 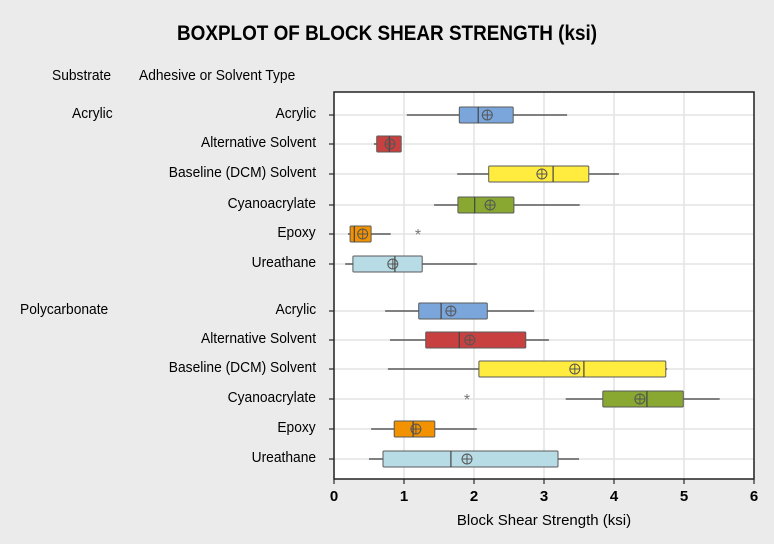 I want to click on x-axis-label: Block Shear Strength (ksi), so click(x=544, y=520).